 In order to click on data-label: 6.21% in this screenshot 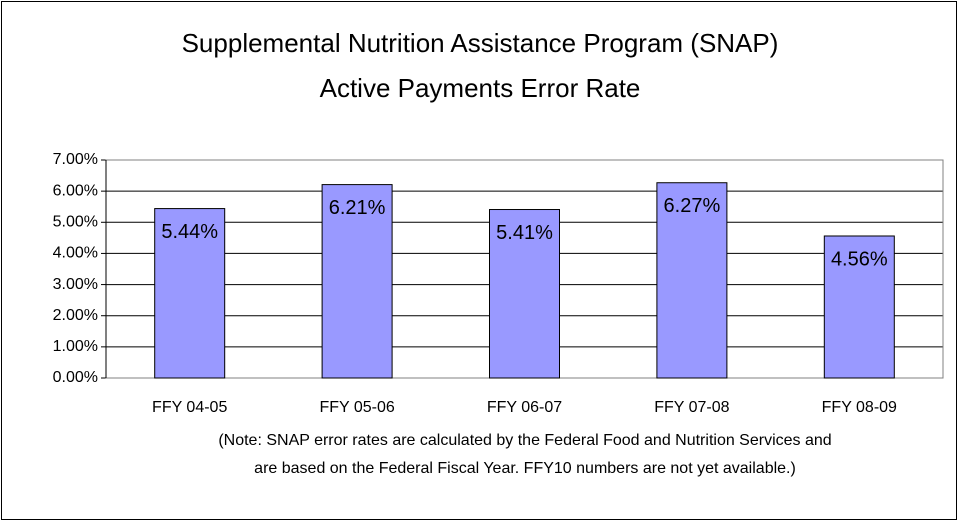, I will do `click(357, 208)`.